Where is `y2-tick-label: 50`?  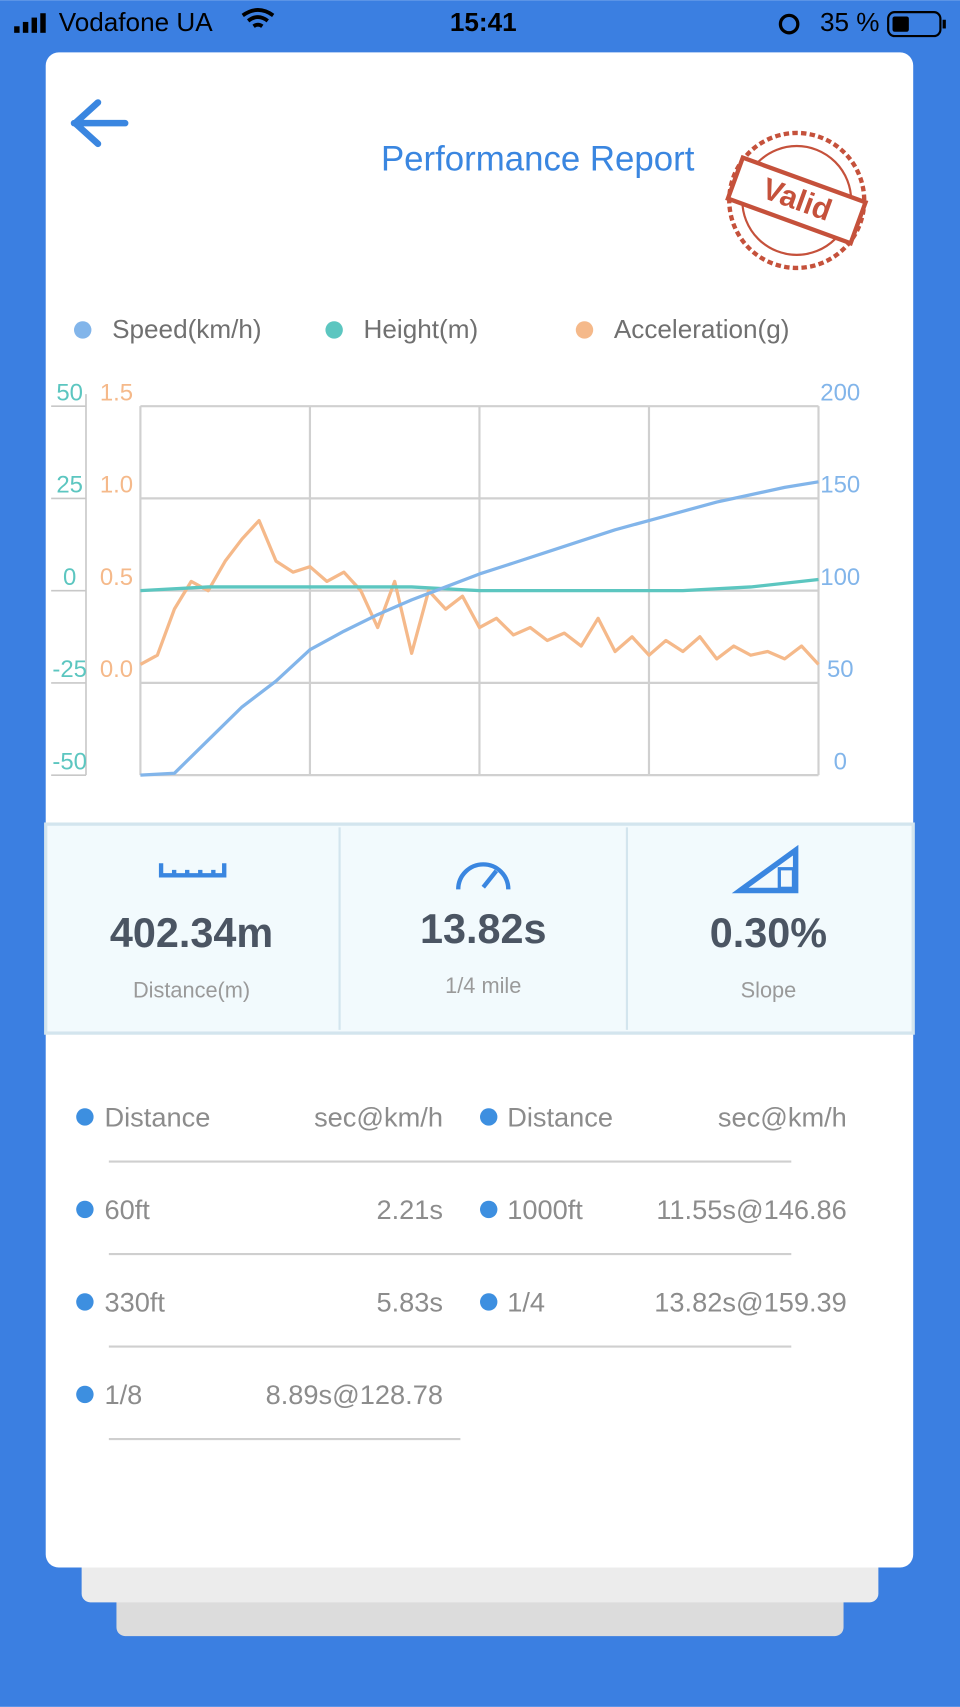 y2-tick-label: 50 is located at coordinates (840, 669).